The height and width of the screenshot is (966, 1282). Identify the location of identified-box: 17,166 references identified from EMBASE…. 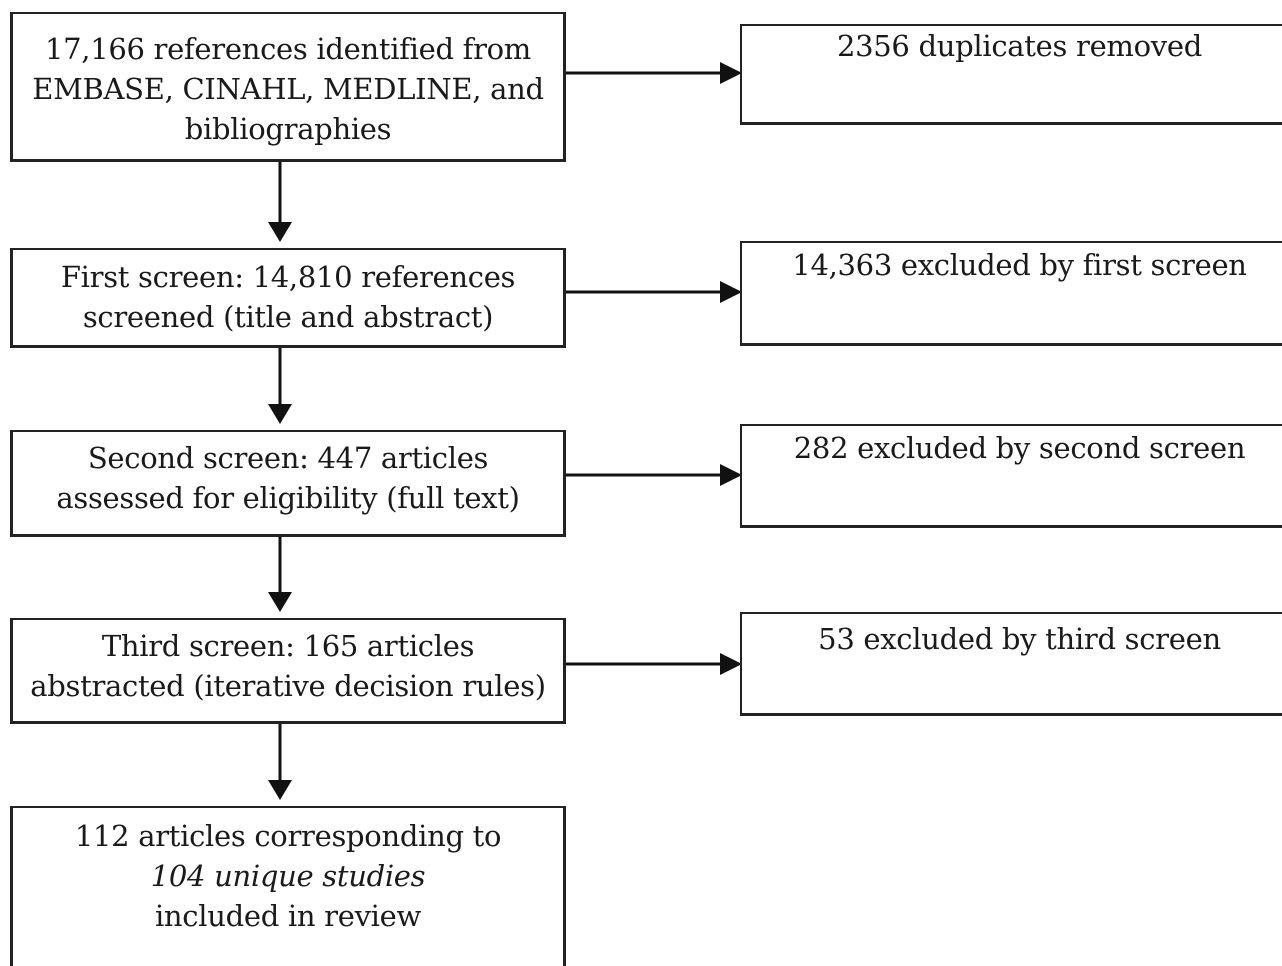
(288, 87).